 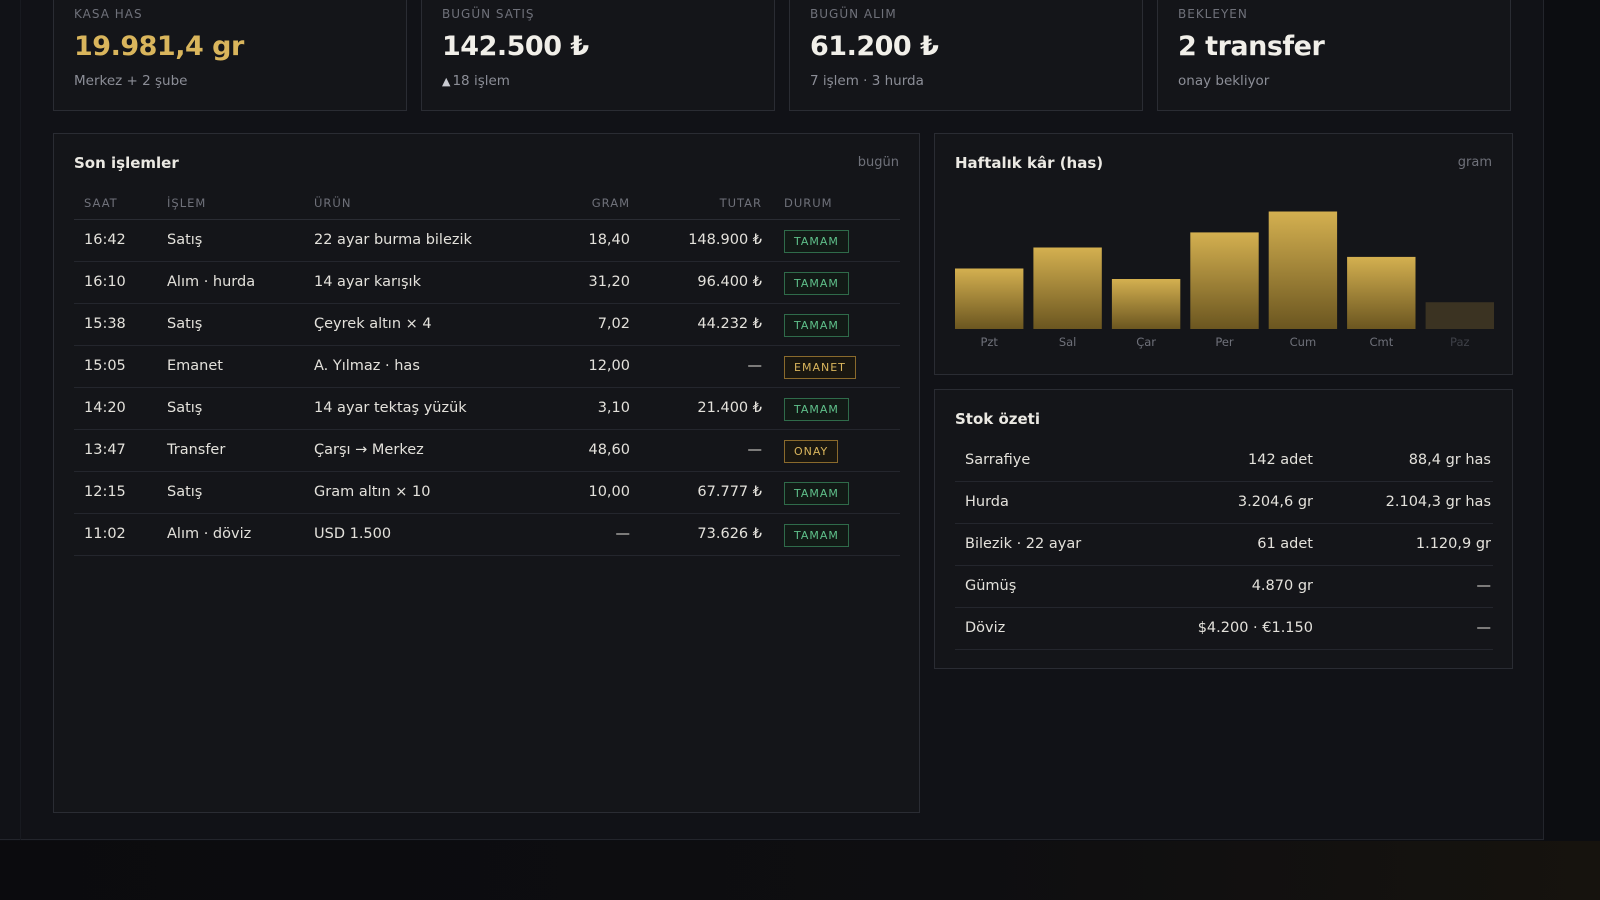 What do you see at coordinates (985, 628) in the screenshot?
I see `stock-name: Döviz` at bounding box center [985, 628].